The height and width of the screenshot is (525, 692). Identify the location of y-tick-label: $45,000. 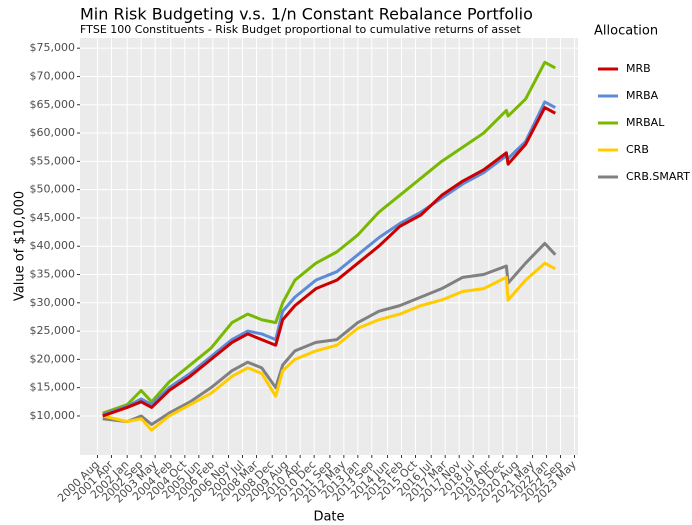
(53, 217).